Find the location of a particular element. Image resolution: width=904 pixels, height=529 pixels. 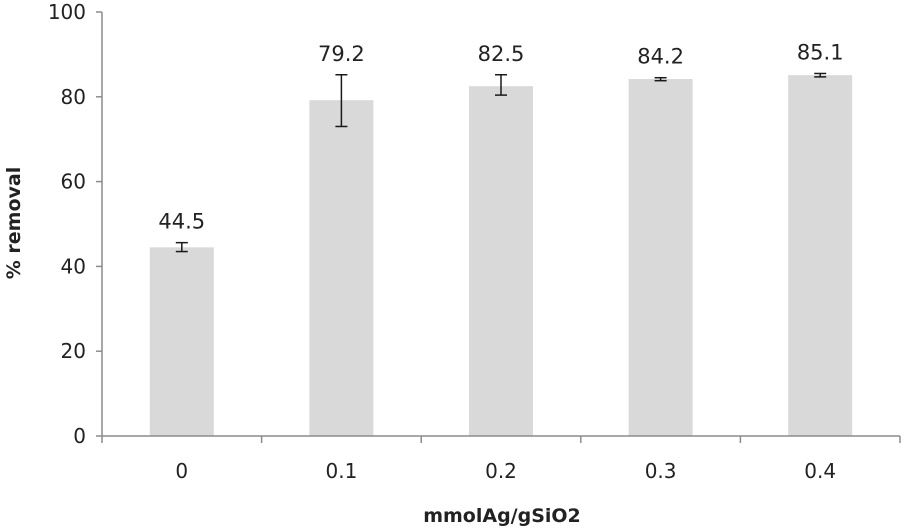

x-tick-label: 0 is located at coordinates (181, 471).